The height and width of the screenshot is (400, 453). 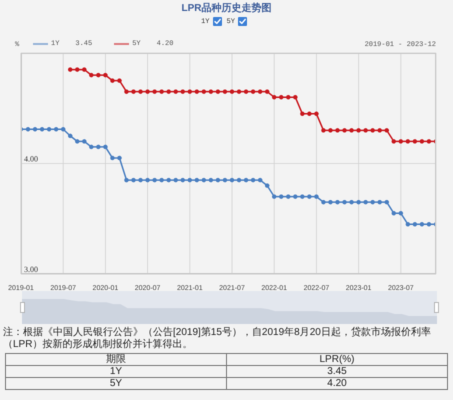 I want to click on text: 1Y, so click(x=116, y=371).